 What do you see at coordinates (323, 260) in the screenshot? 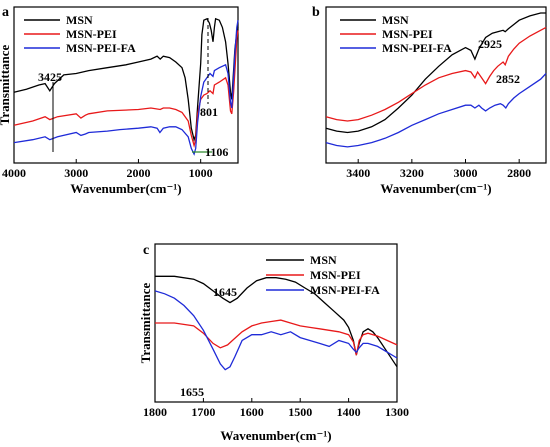
I see `panel-c-legend-entry: MSN` at bounding box center [323, 260].